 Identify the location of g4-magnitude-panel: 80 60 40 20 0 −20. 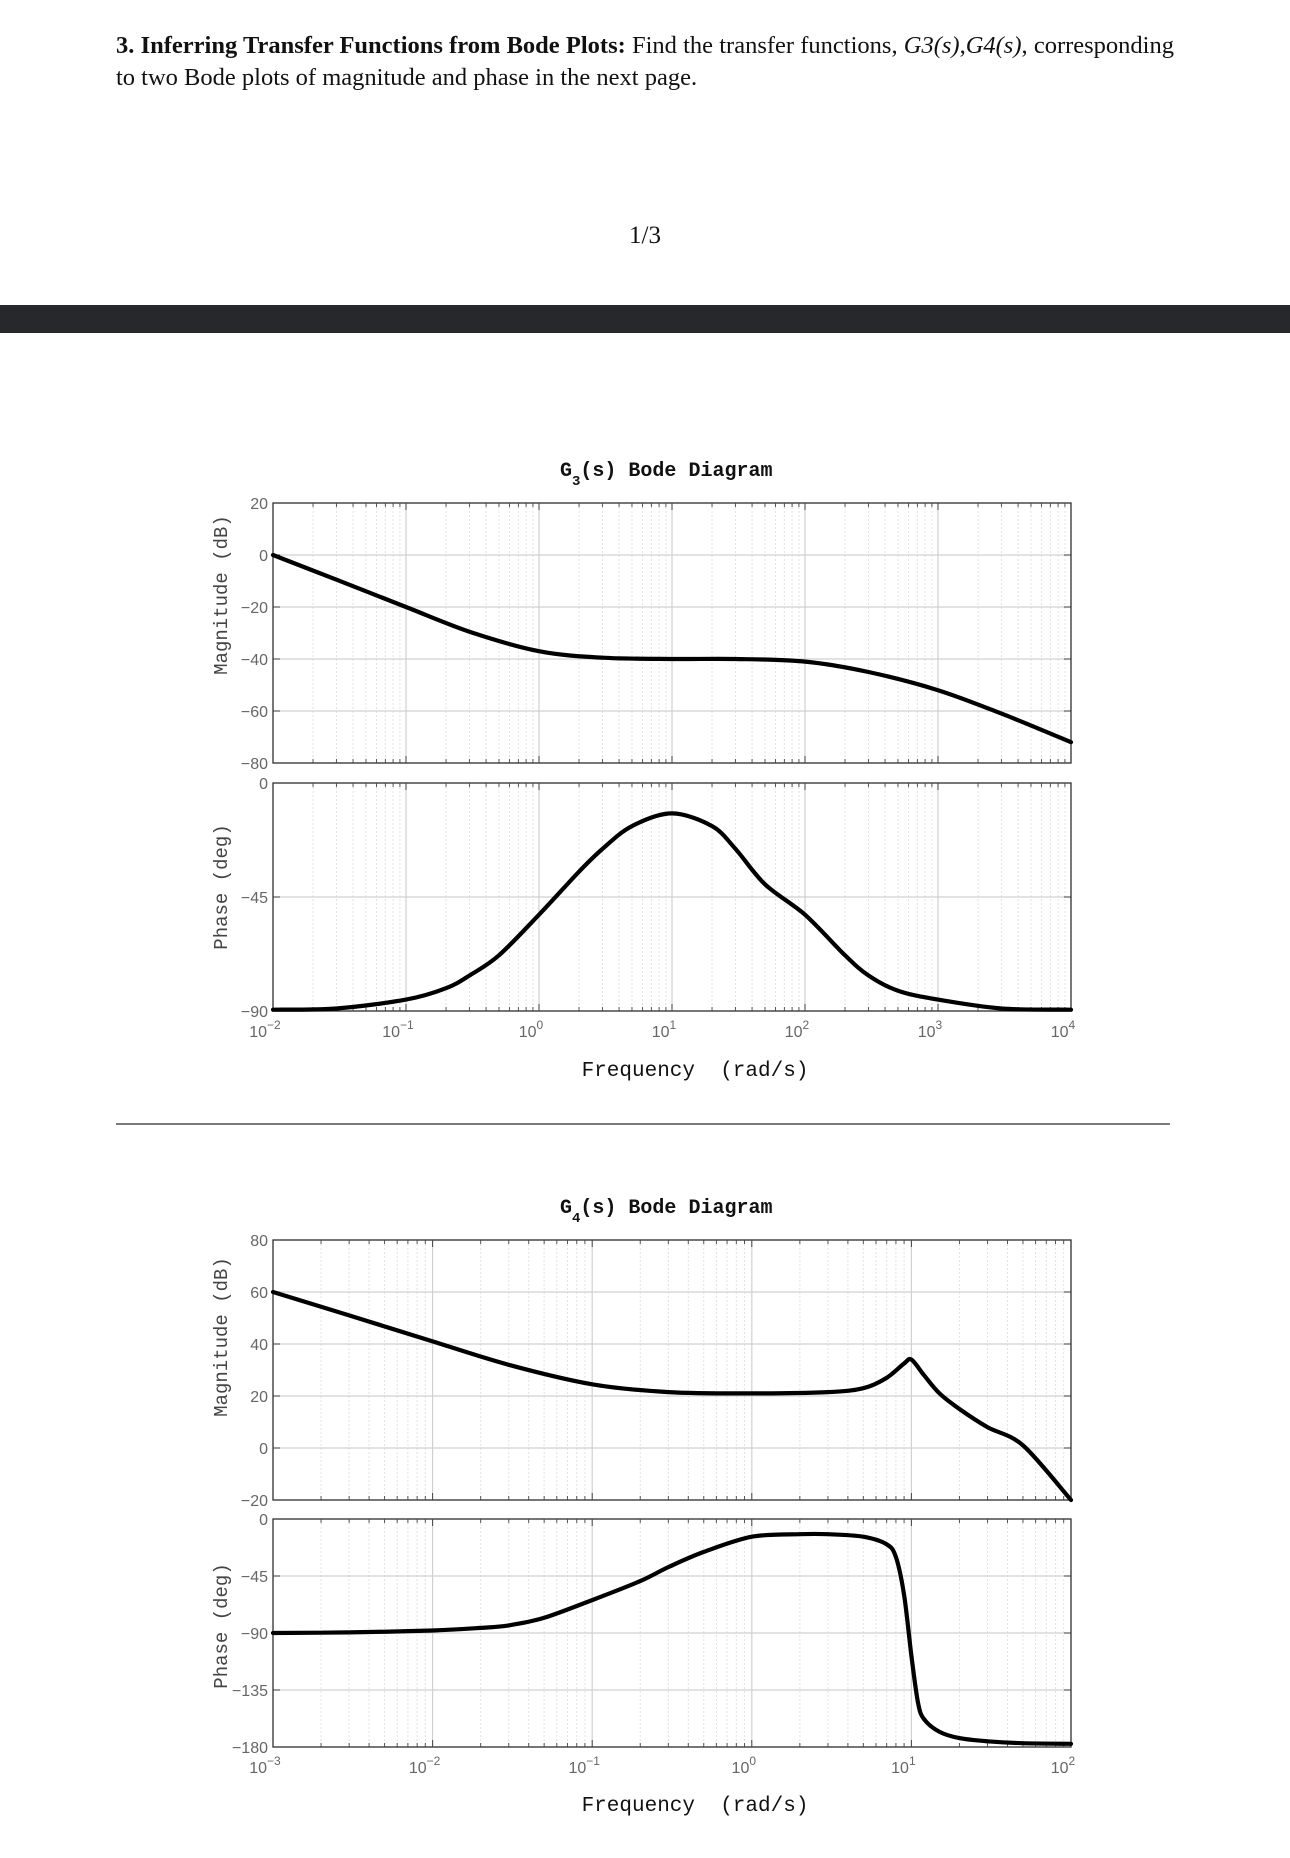
(657, 1371).